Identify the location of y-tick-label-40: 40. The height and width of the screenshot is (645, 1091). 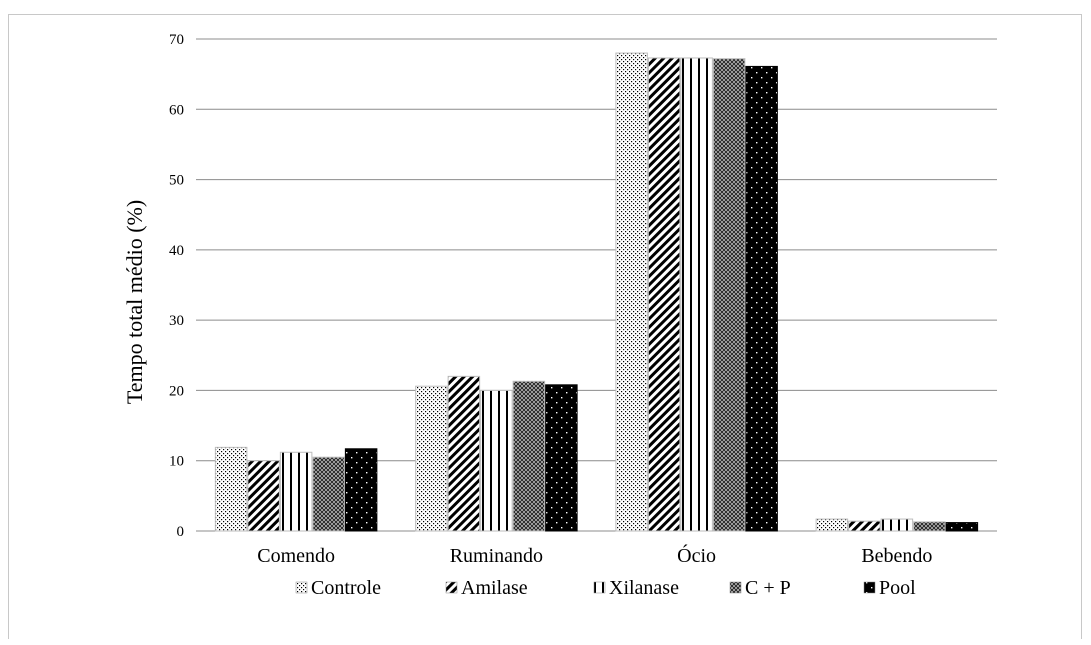
(176, 251).